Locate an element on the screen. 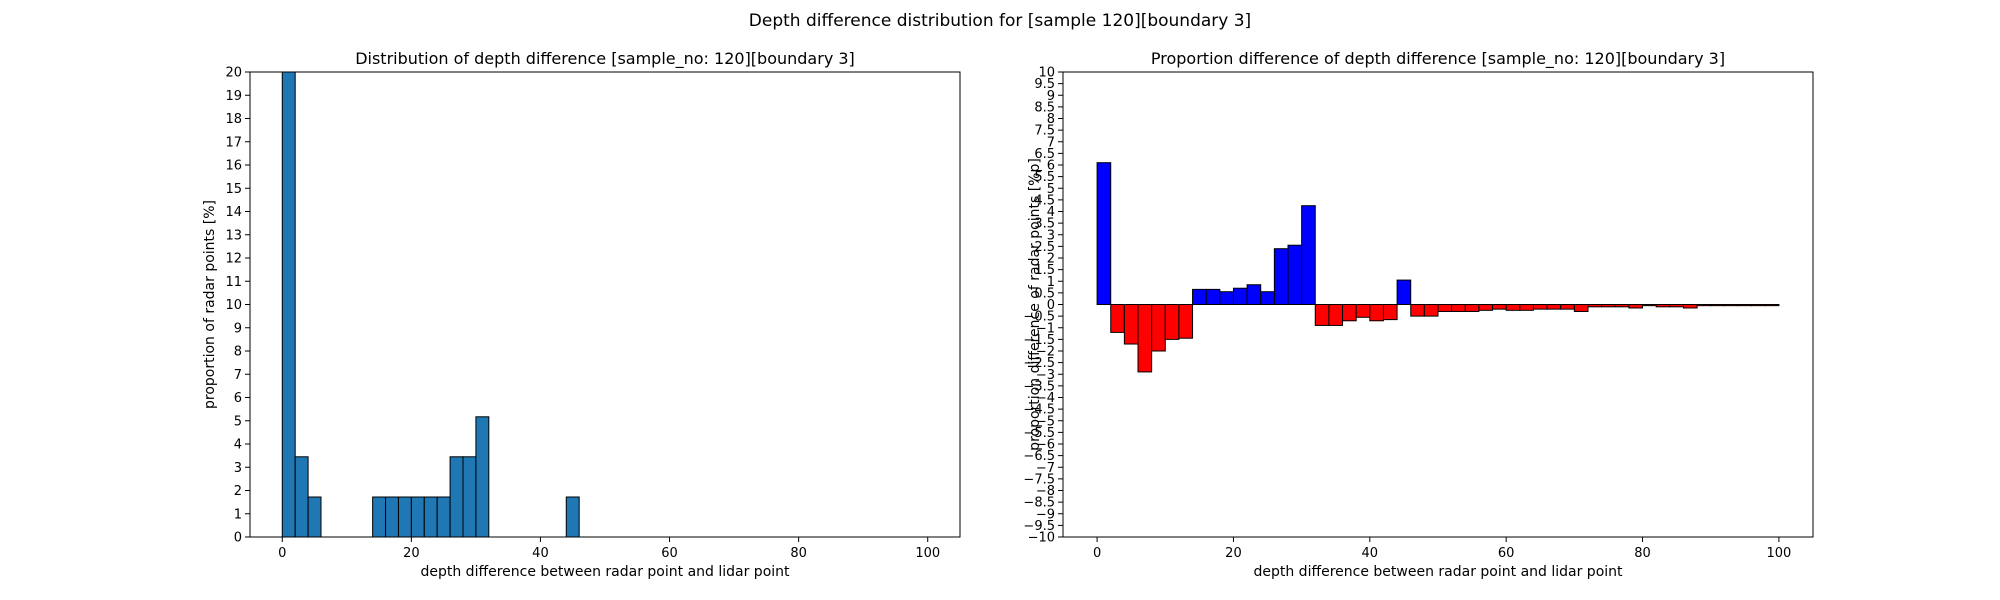 The width and height of the screenshot is (2000, 600). proportion-difference-y-tick-label: −8 is located at coordinates (1045, 491).